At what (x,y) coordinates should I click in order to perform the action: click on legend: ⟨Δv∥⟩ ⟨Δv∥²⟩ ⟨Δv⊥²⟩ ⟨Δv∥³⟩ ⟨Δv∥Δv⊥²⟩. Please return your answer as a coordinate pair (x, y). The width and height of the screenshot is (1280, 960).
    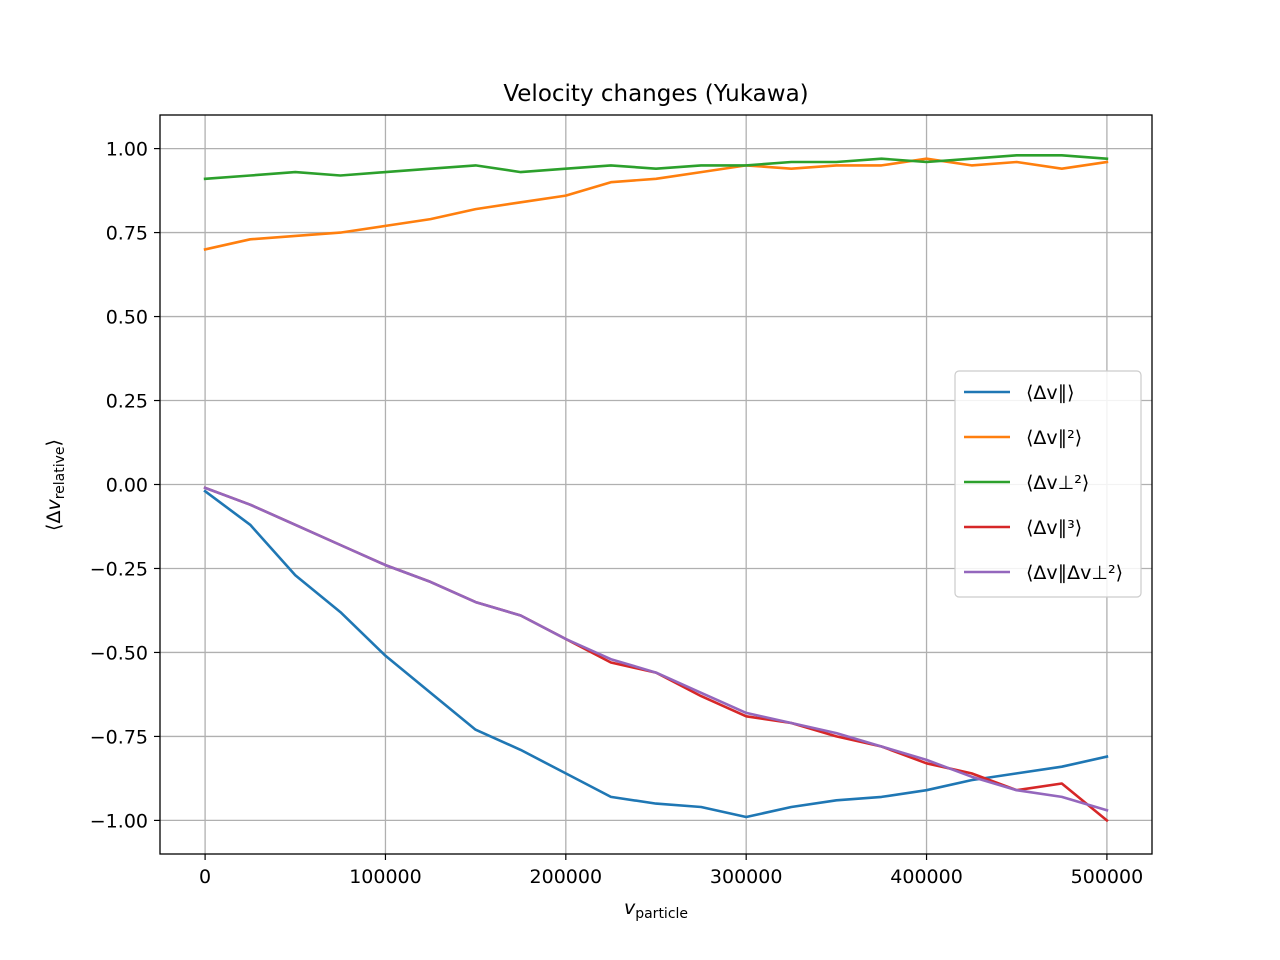
    Looking at the image, I should click on (1048, 484).